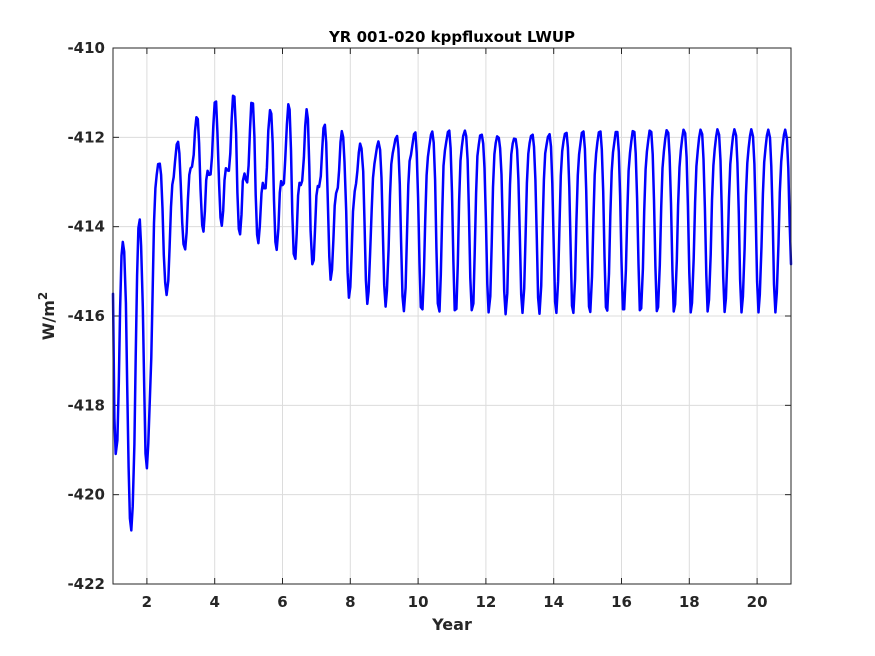 Image resolution: width=875 pixels, height=656 pixels. What do you see at coordinates (418, 602) in the screenshot?
I see `x-tick-label: 10` at bounding box center [418, 602].